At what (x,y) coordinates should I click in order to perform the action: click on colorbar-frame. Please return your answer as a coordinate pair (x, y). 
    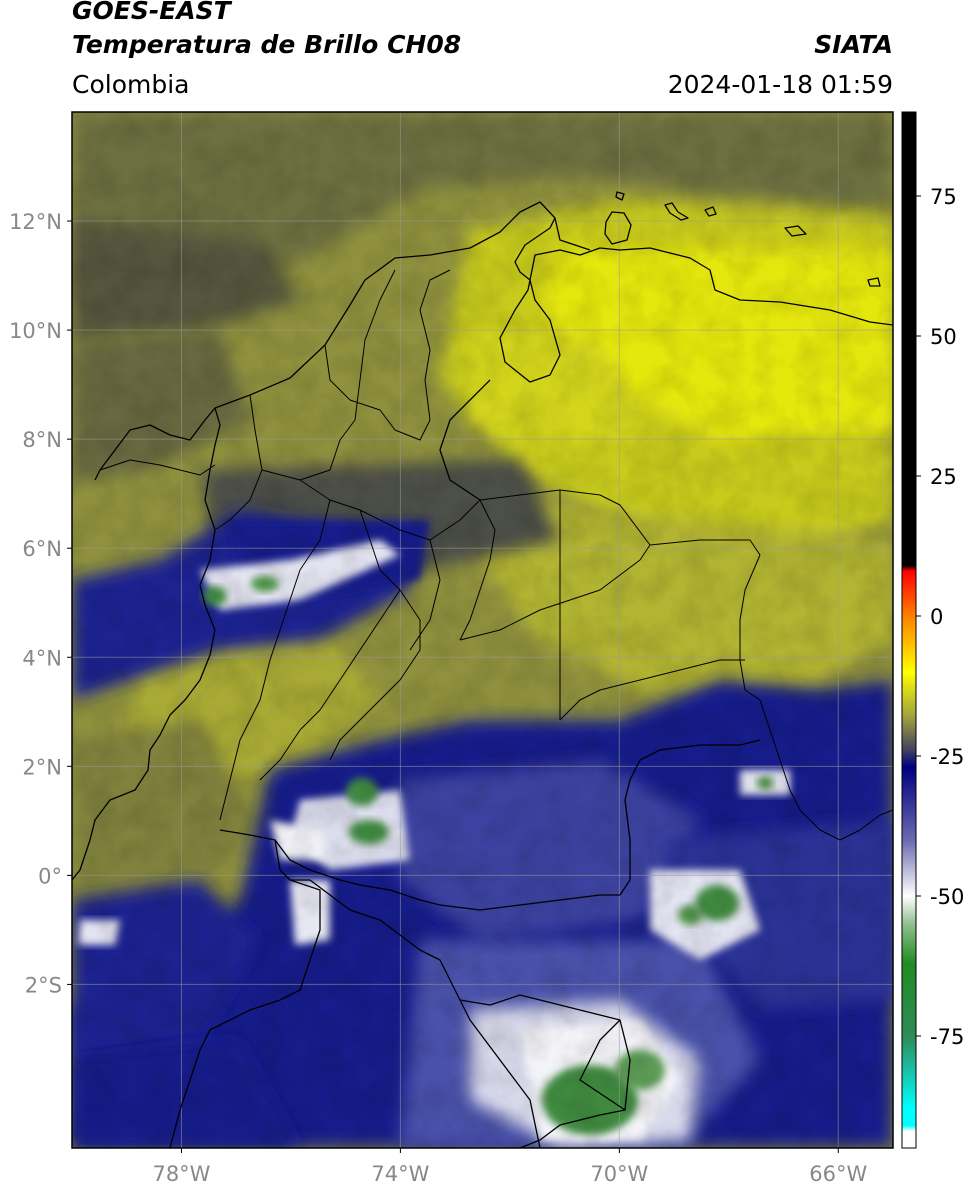
    Looking at the image, I should click on (909, 630).